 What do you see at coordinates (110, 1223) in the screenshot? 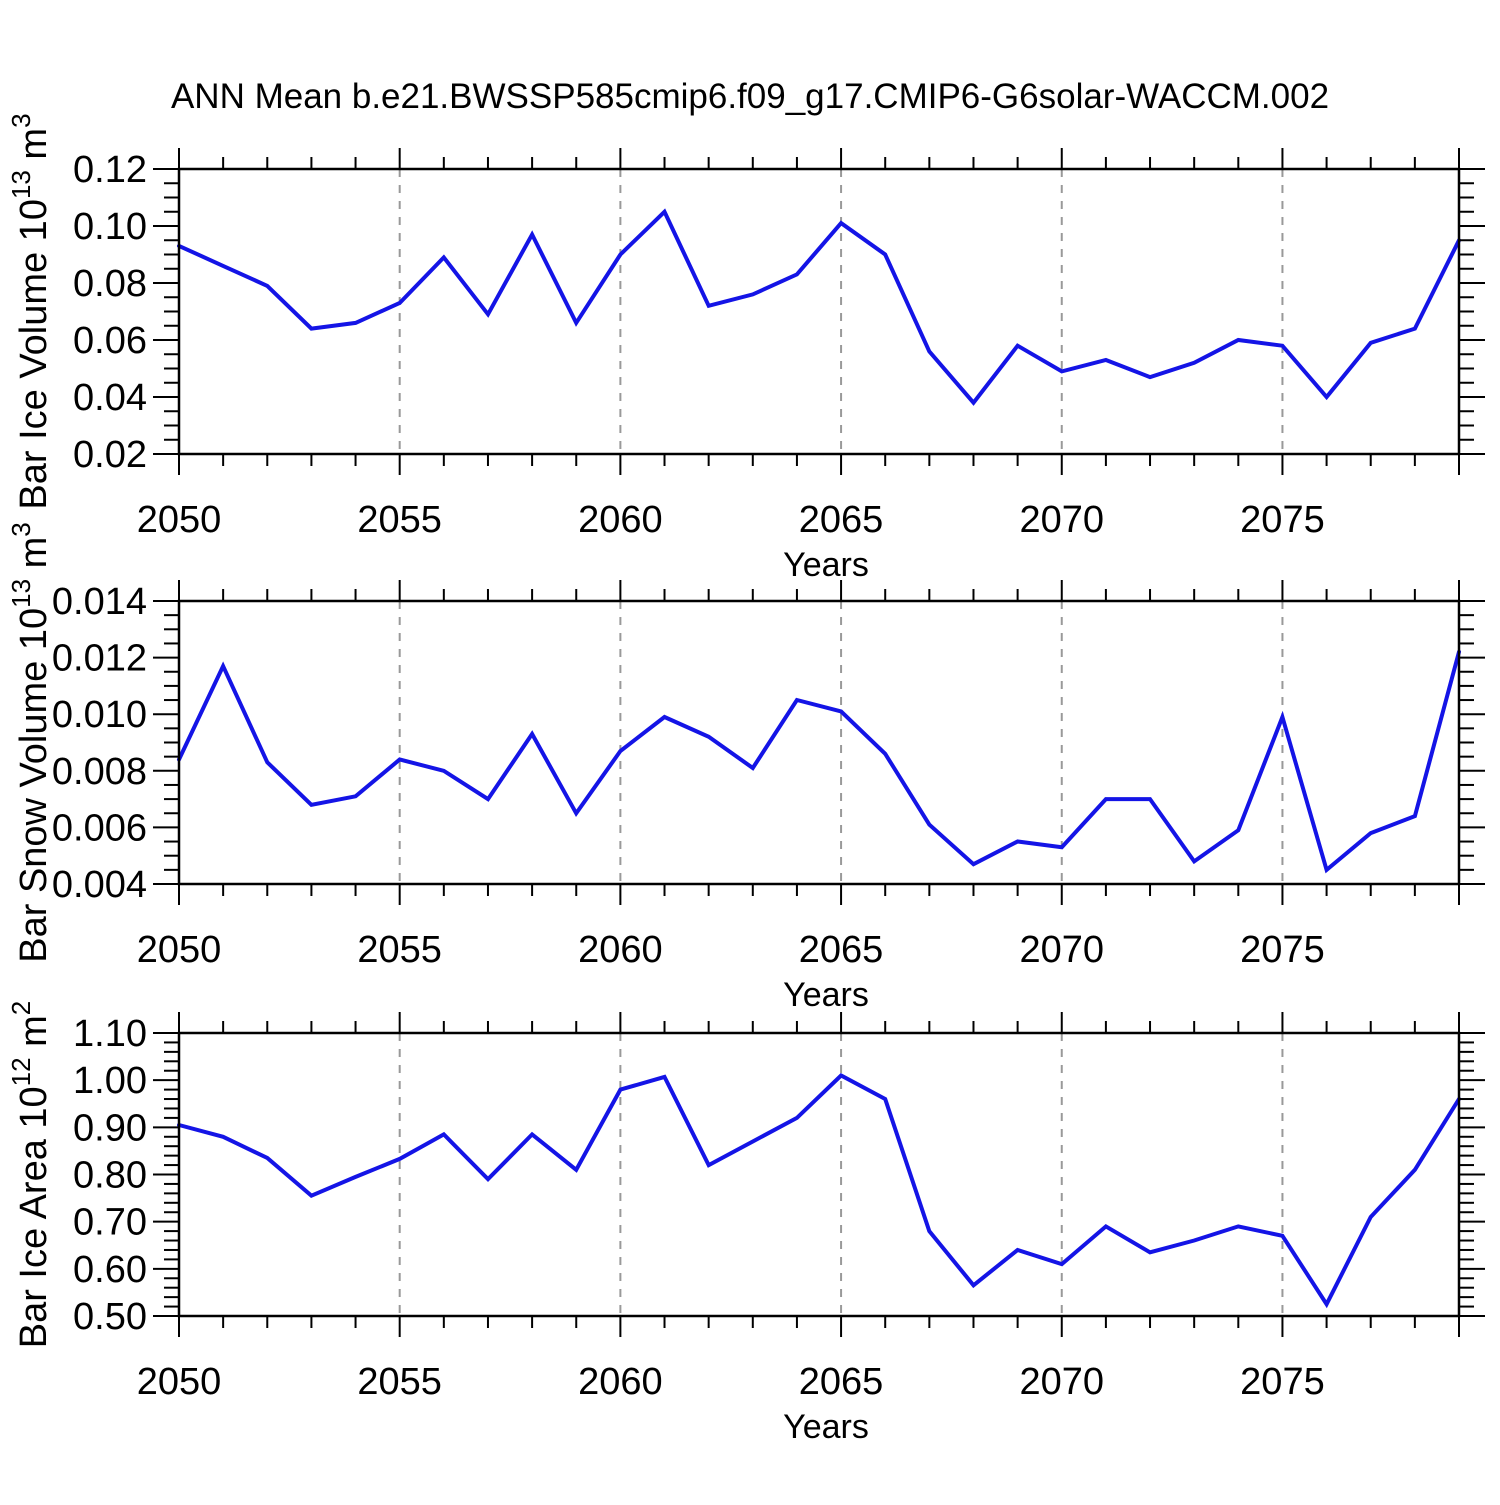
I see `y-tick-label: 0.70` at bounding box center [110, 1223].